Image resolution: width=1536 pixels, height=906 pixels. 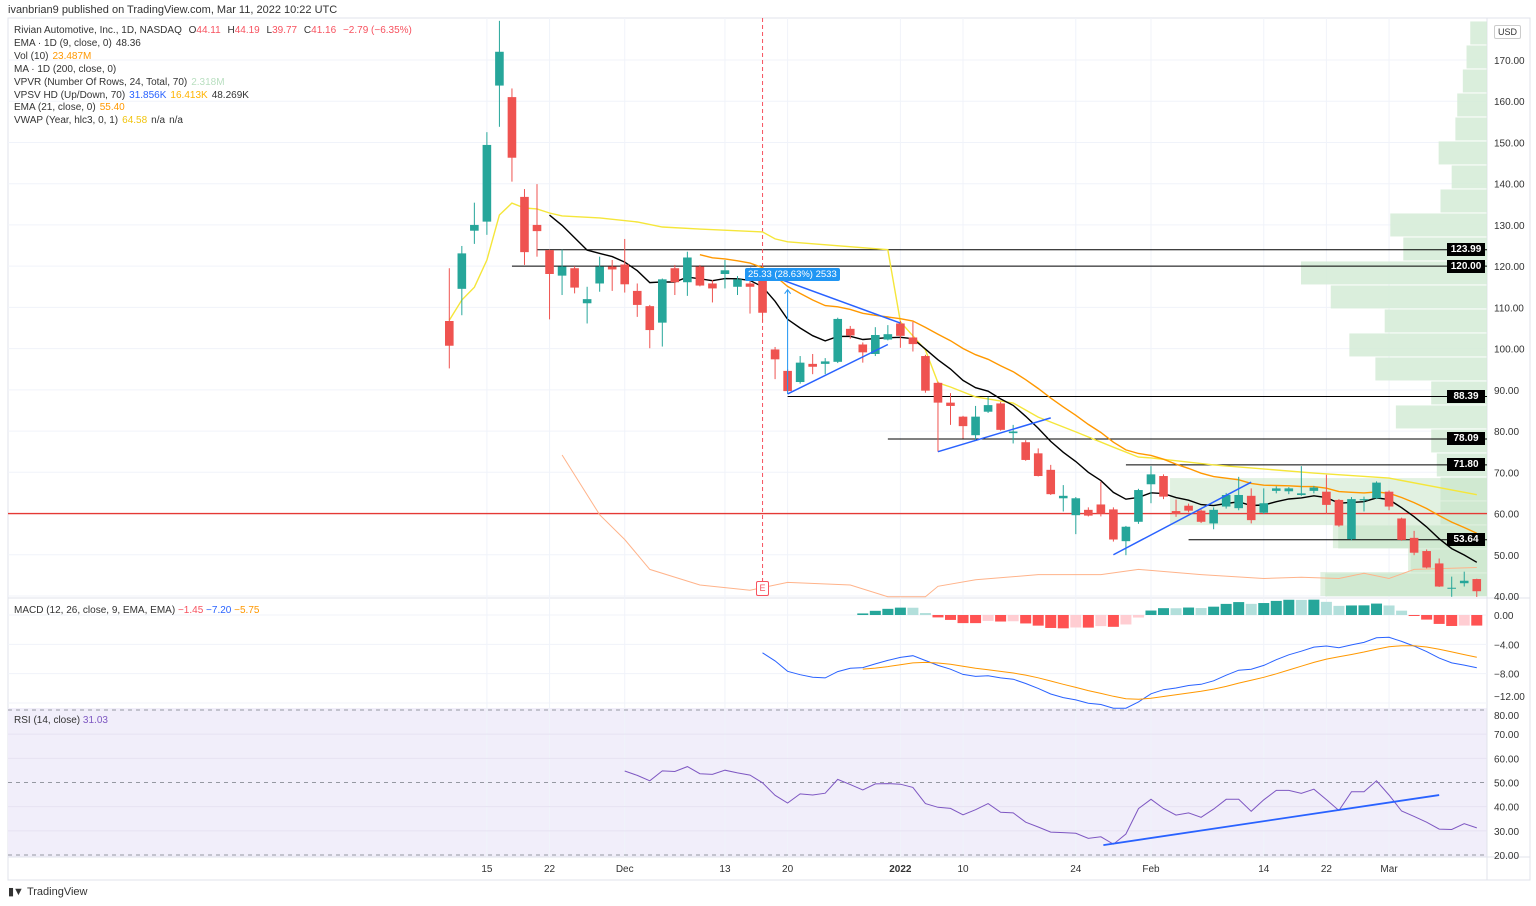 I want to click on brand-name: TradingView, so click(x=57, y=891).